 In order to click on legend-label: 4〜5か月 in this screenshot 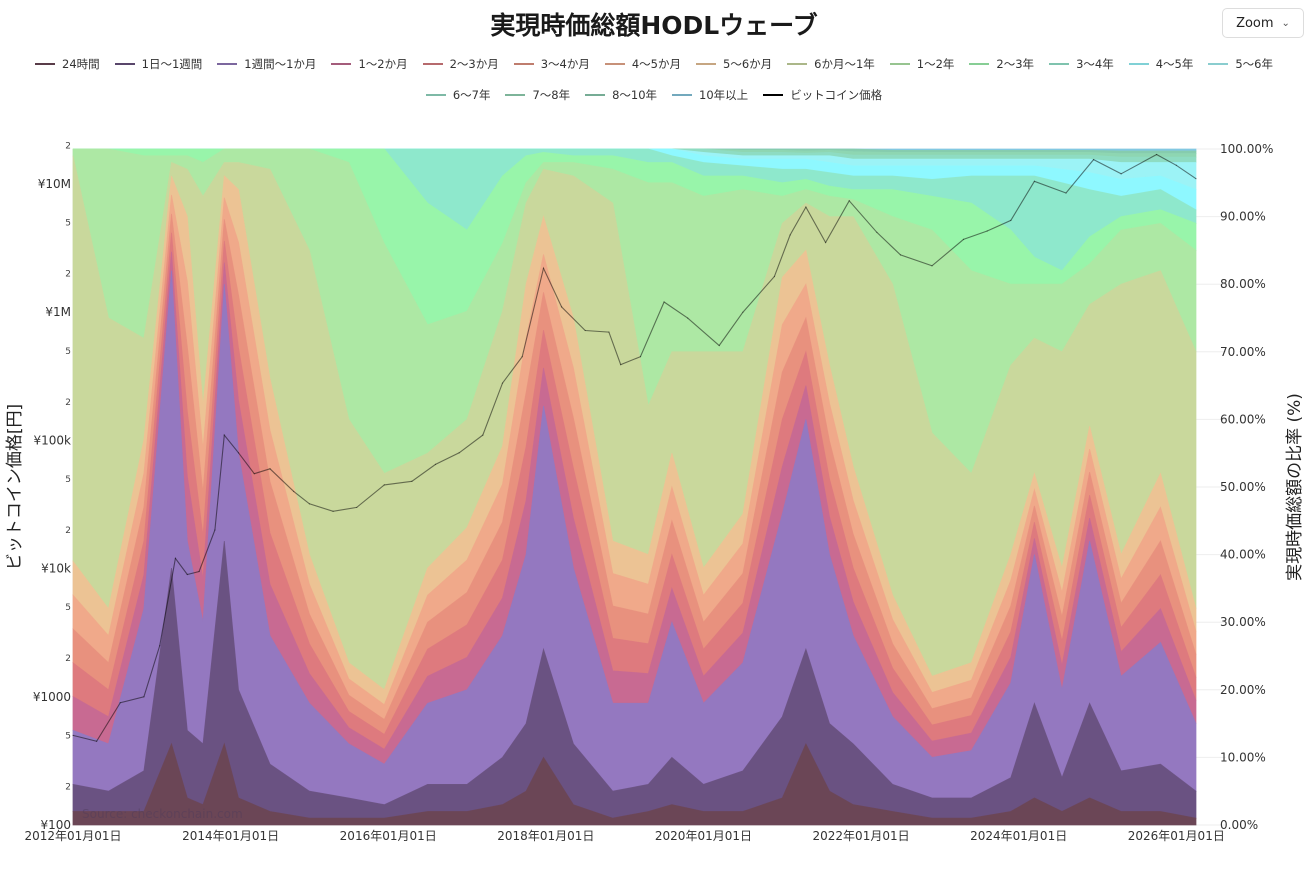, I will do `click(656, 64)`.